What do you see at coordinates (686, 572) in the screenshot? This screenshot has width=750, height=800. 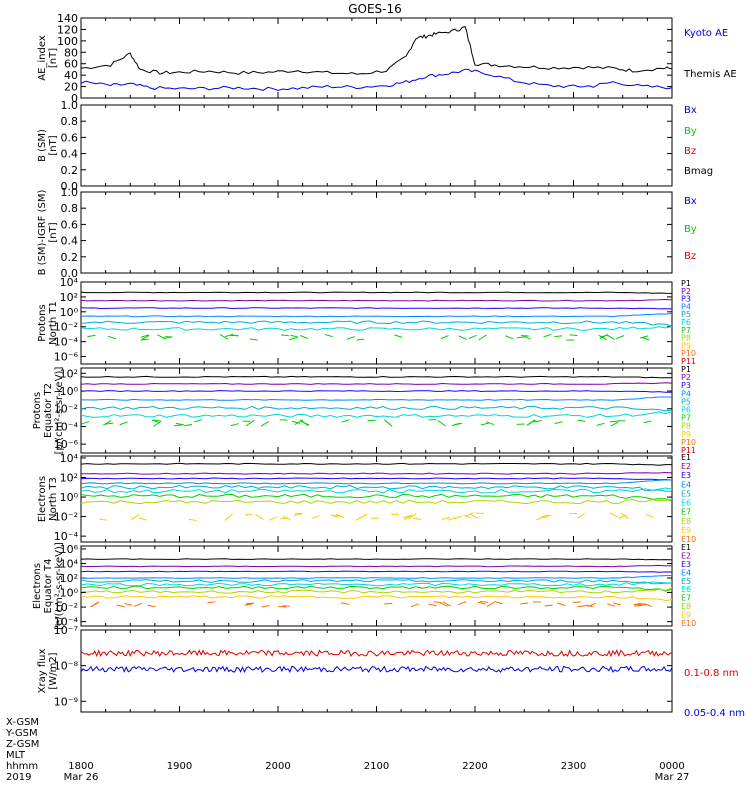 I see `legend-entry: E4` at bounding box center [686, 572].